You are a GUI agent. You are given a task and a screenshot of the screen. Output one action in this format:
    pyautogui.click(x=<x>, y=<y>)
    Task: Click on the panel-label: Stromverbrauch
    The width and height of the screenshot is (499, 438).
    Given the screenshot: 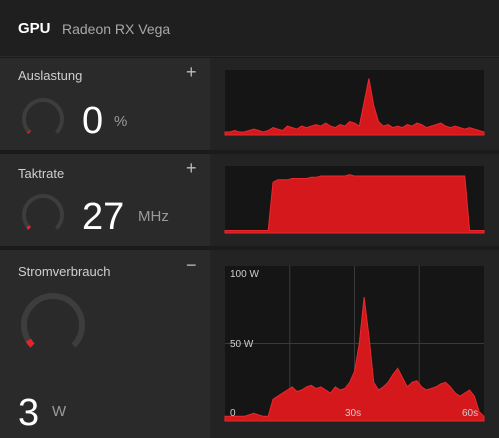 What is the action you would take?
    pyautogui.click(x=64, y=271)
    